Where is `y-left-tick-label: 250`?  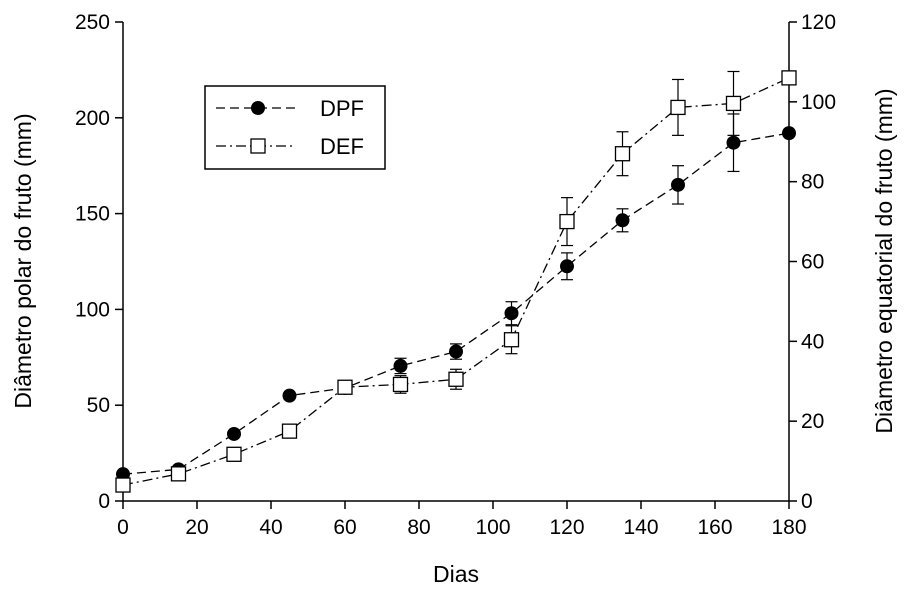 y-left-tick-label: 250 is located at coordinates (92, 22).